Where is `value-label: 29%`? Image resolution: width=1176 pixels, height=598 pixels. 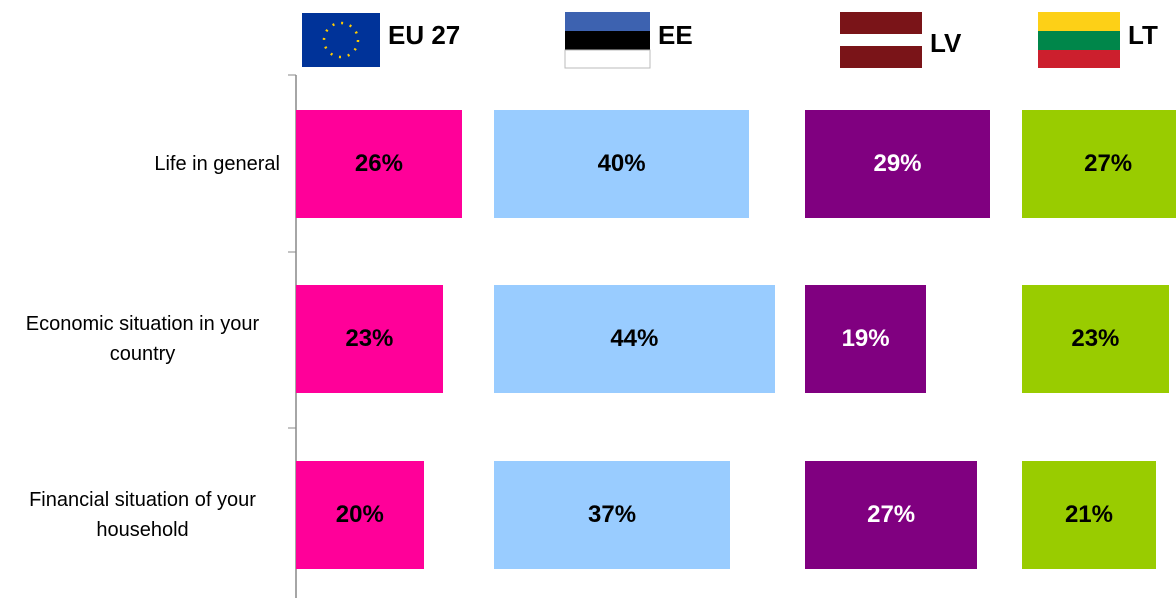
value-label: 29% is located at coordinates (897, 163).